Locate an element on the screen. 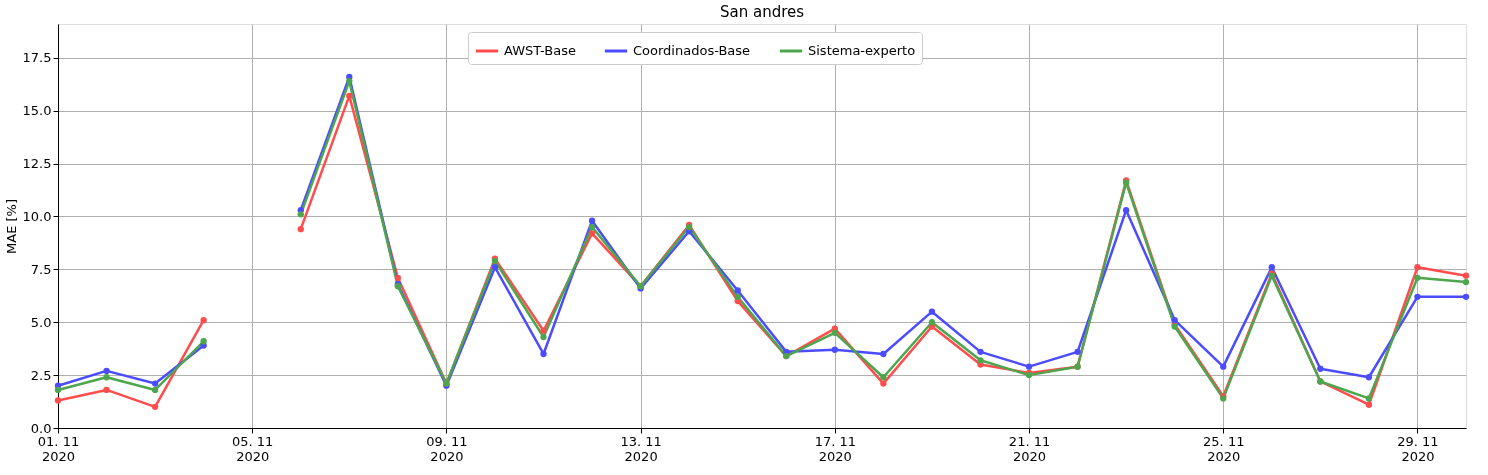 Image resolution: width=1488 pixels, height=475 pixels. x-tick-label: 01. 11 2020 is located at coordinates (58, 448).